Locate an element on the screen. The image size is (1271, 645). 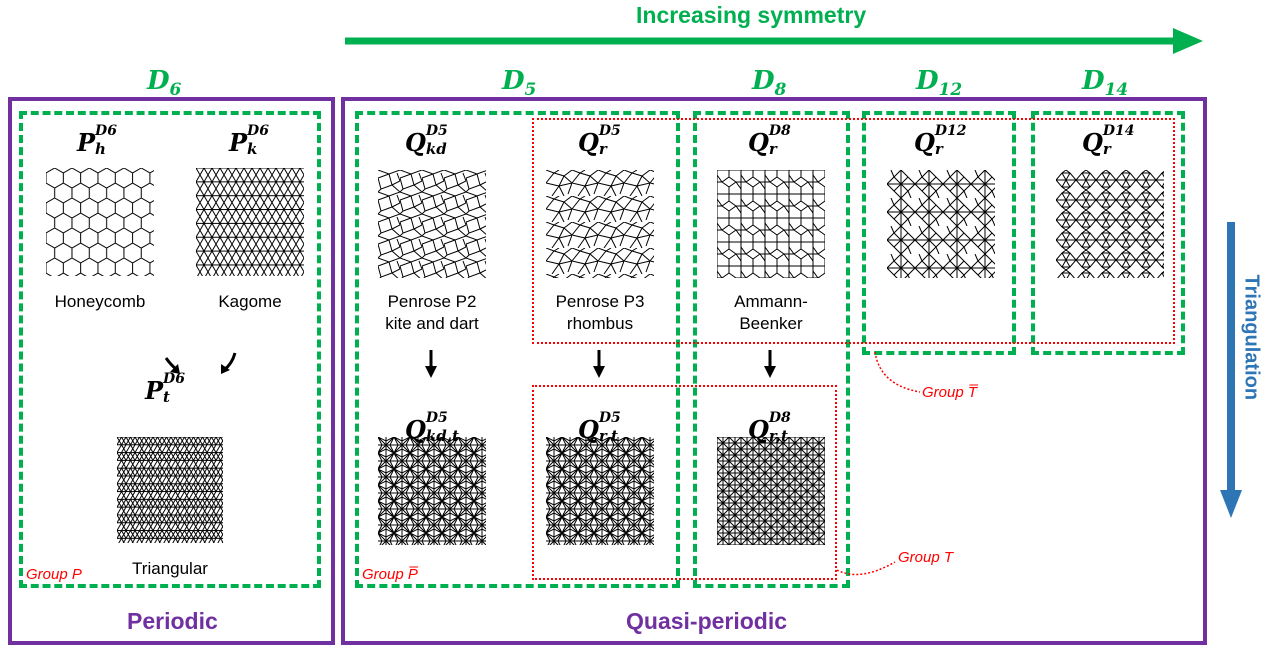
ammann-beenker-triangulated-image is located at coordinates (771, 491).